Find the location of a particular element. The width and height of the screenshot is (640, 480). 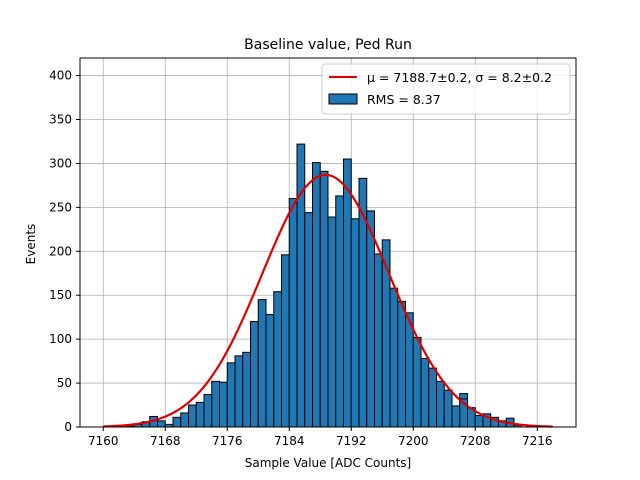

y-axis-label: Events is located at coordinates (31, 244).